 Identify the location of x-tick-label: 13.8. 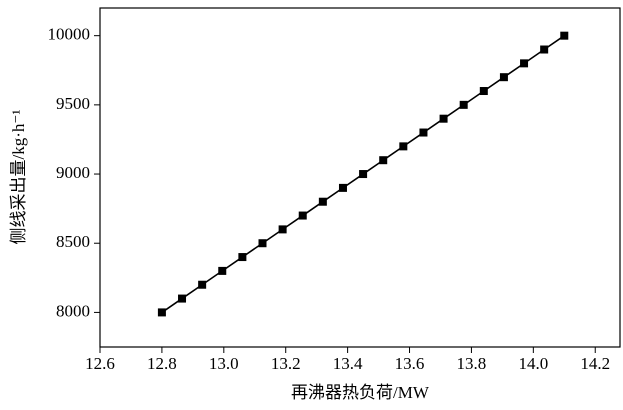
(472, 363).